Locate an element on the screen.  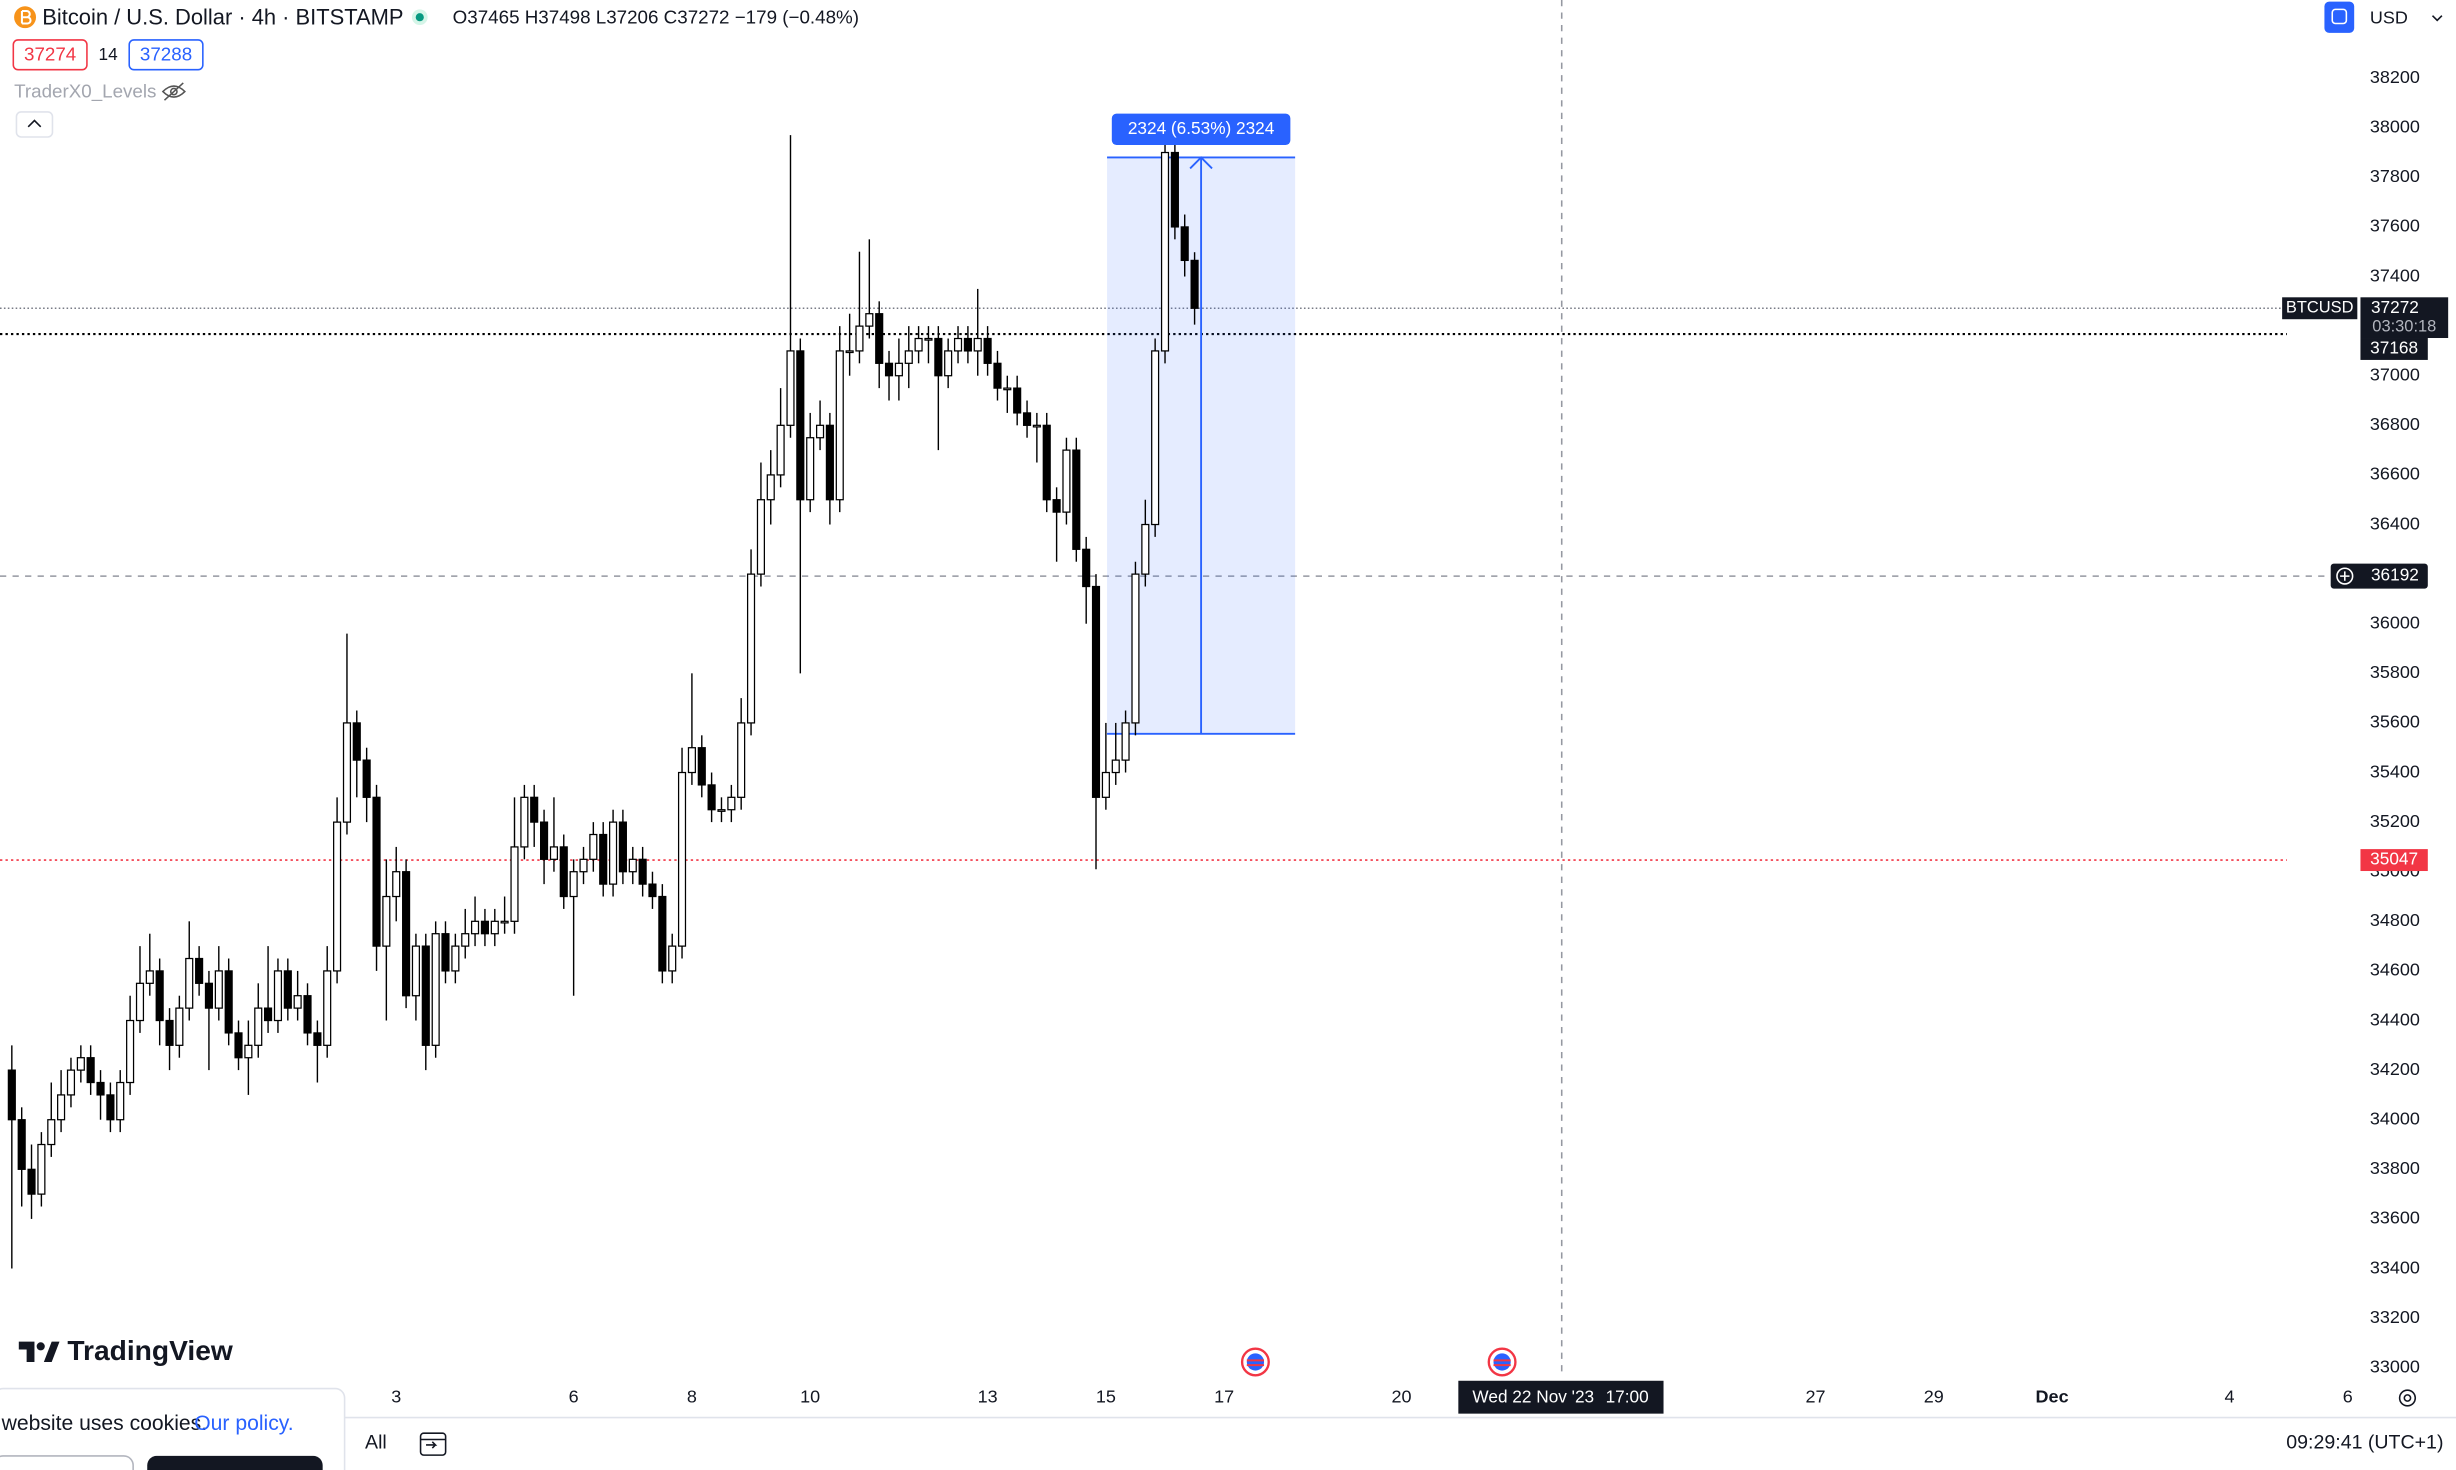
currency: USD is located at coordinates (2389, 18).